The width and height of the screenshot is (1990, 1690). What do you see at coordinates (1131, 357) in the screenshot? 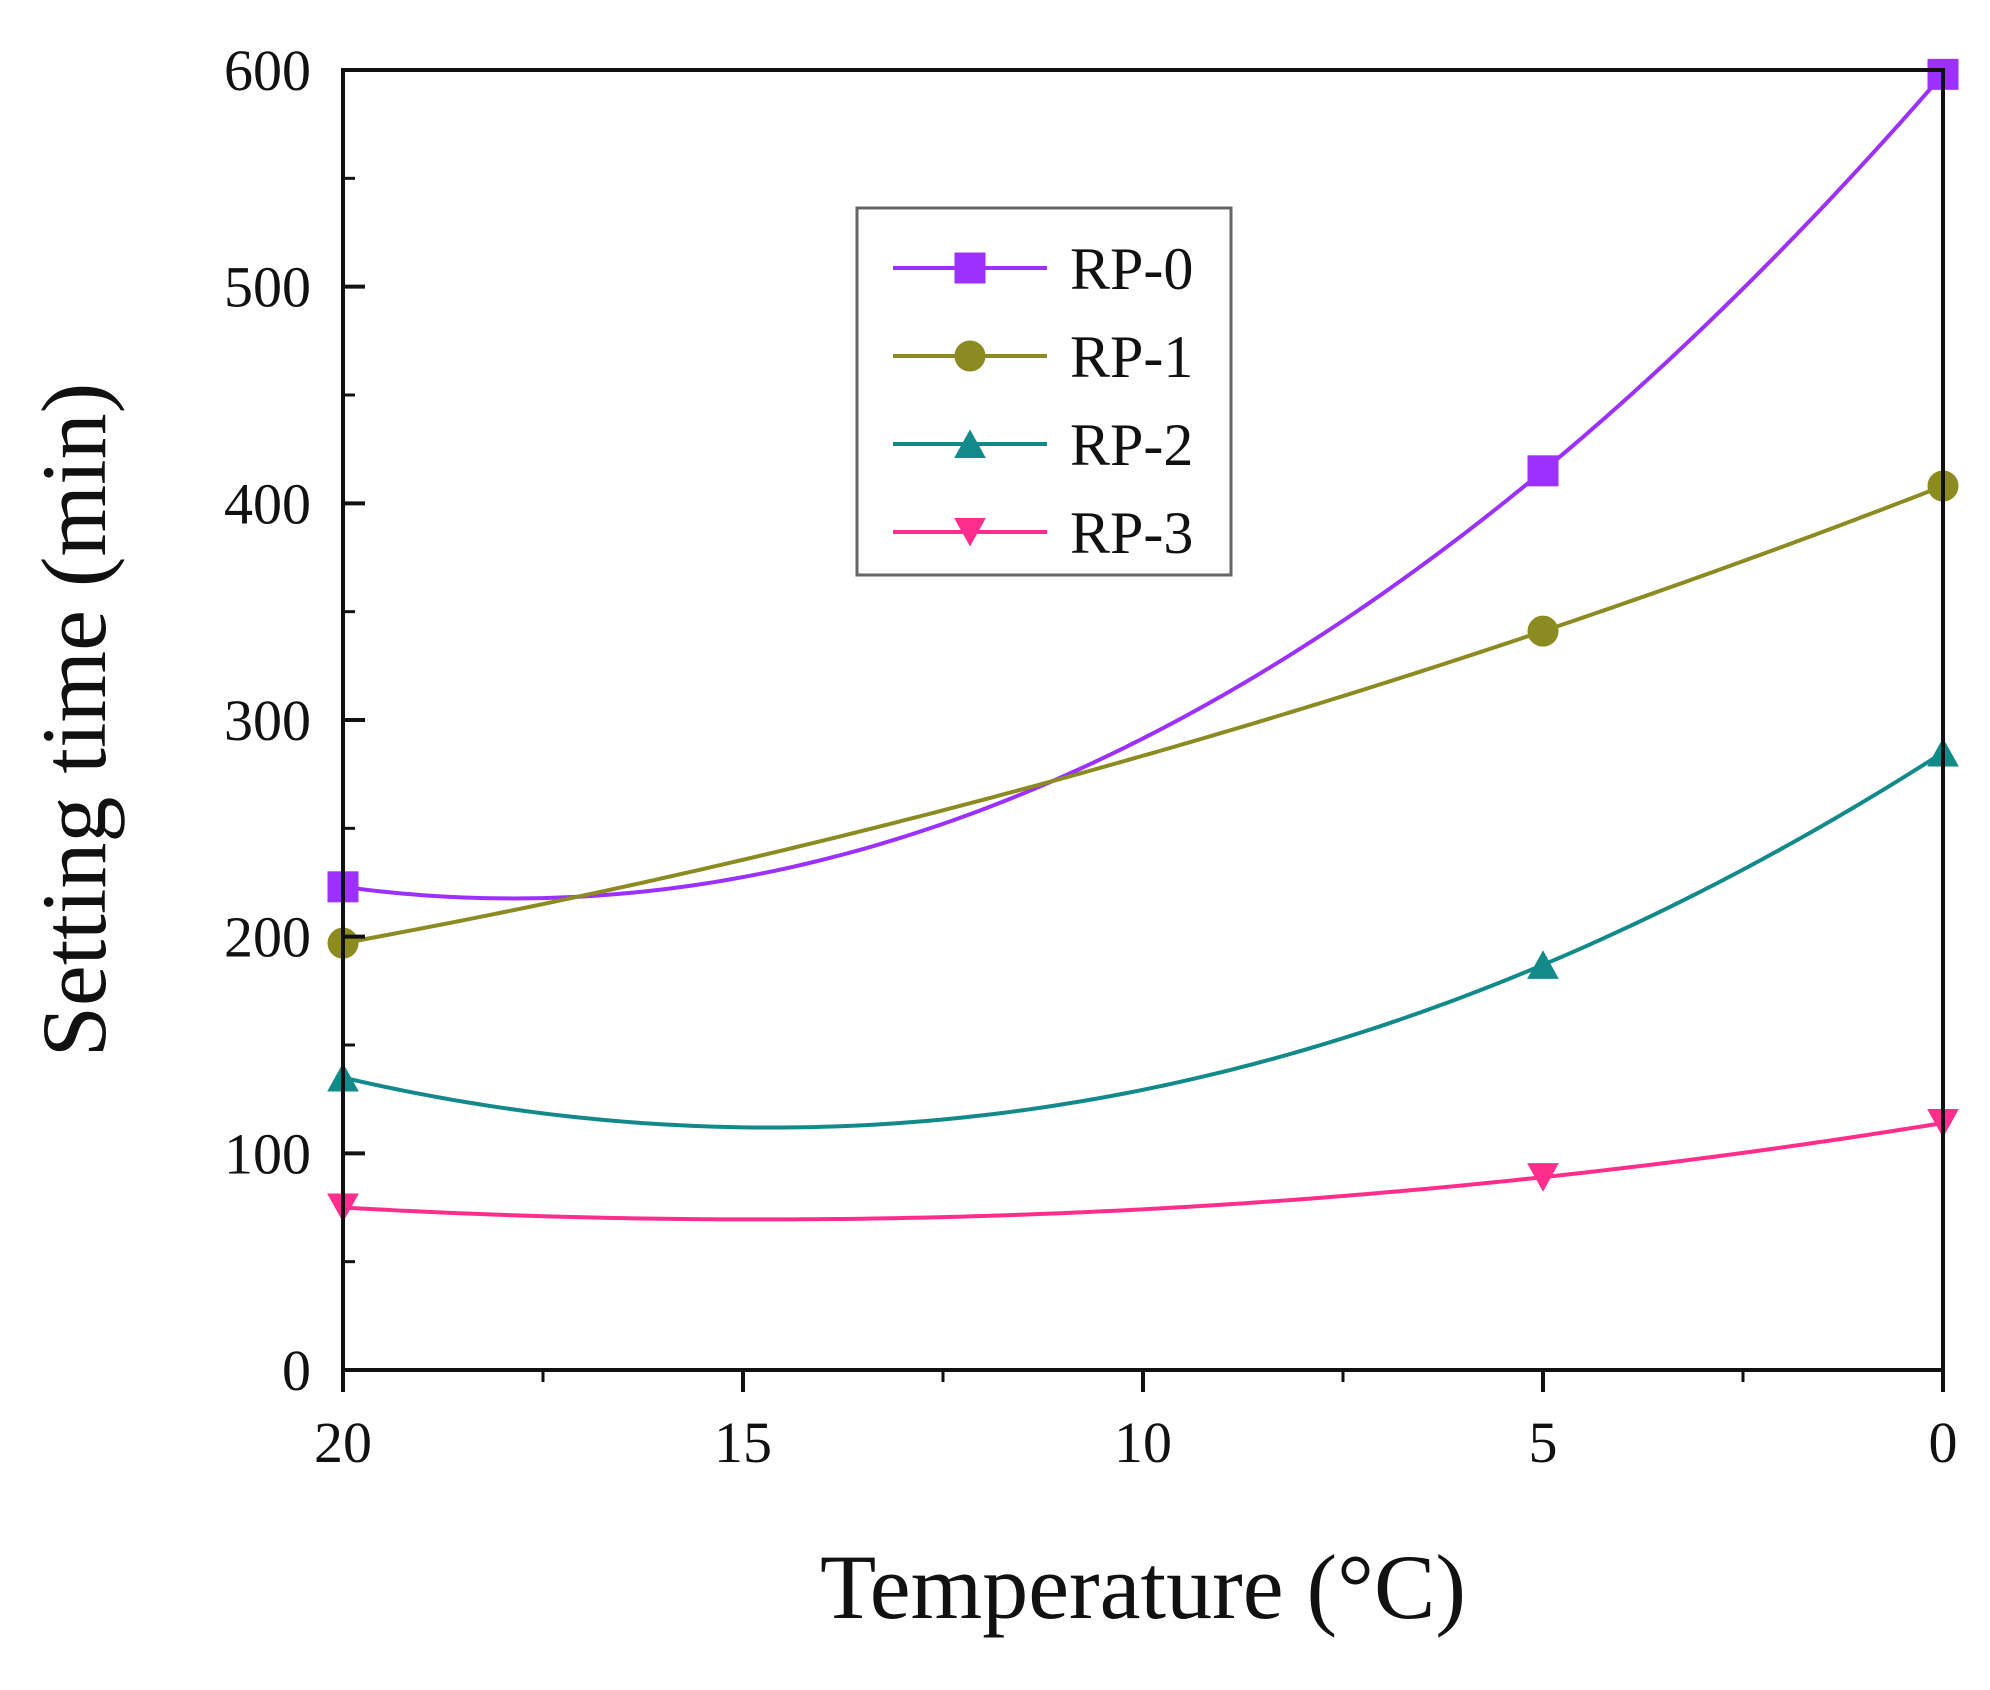
I see `legend-label-rp-1: RP-1` at bounding box center [1131, 357].